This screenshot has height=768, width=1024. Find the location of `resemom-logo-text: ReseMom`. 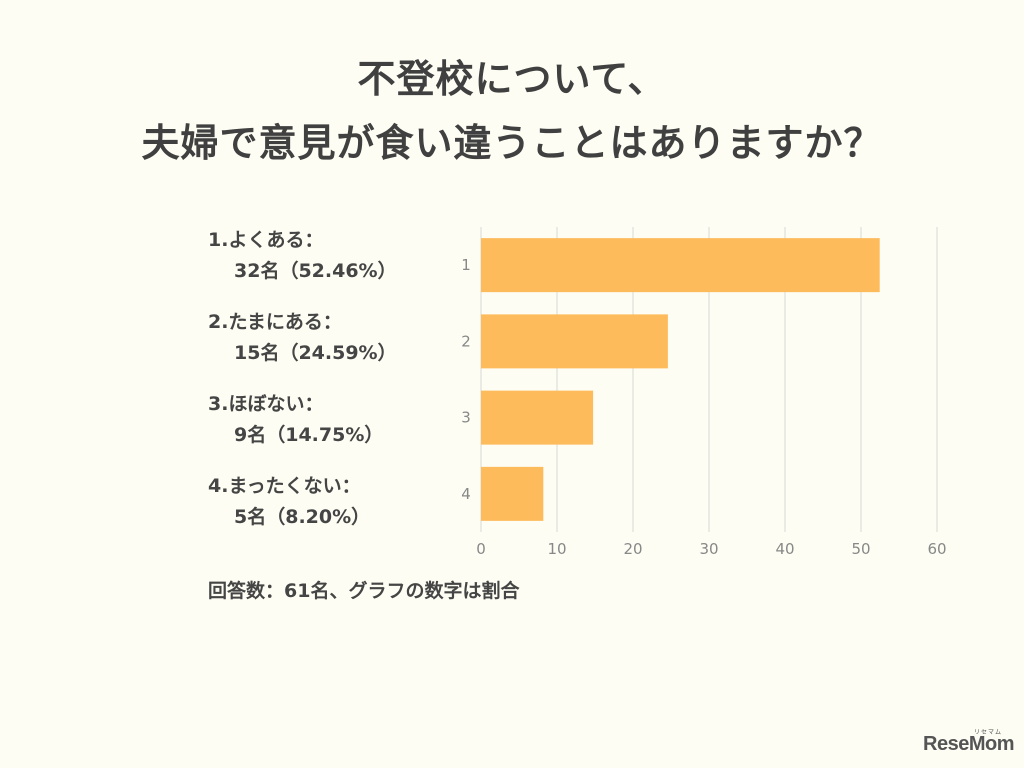

resemom-logo-text: ReseMom is located at coordinates (968, 744).